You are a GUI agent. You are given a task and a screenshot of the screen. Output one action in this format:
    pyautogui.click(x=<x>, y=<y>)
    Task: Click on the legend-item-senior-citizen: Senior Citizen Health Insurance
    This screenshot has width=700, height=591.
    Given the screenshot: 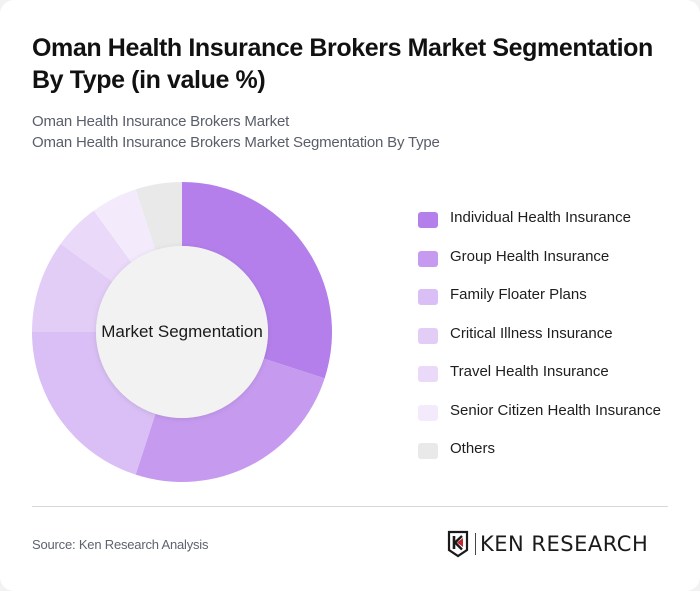 What is the action you would take?
    pyautogui.click(x=539, y=417)
    